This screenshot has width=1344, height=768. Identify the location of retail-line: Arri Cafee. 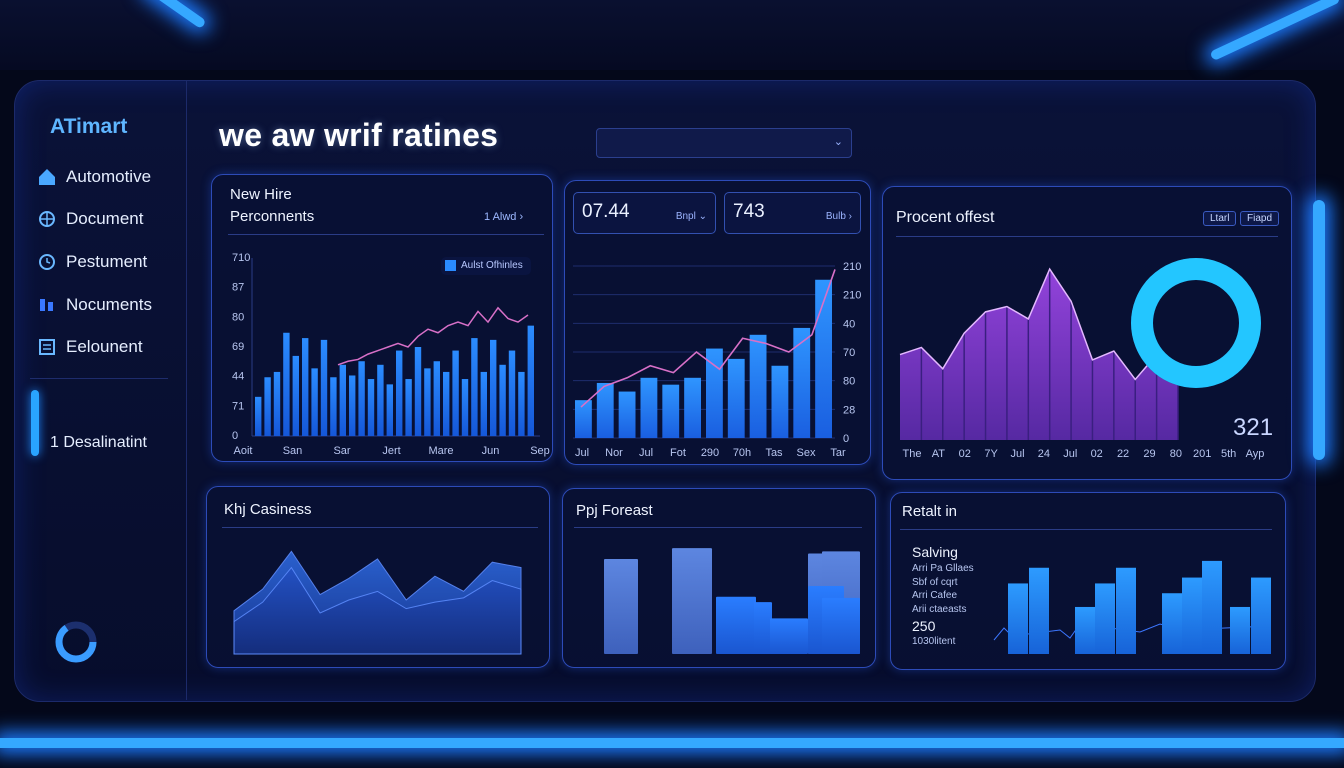
(935, 595).